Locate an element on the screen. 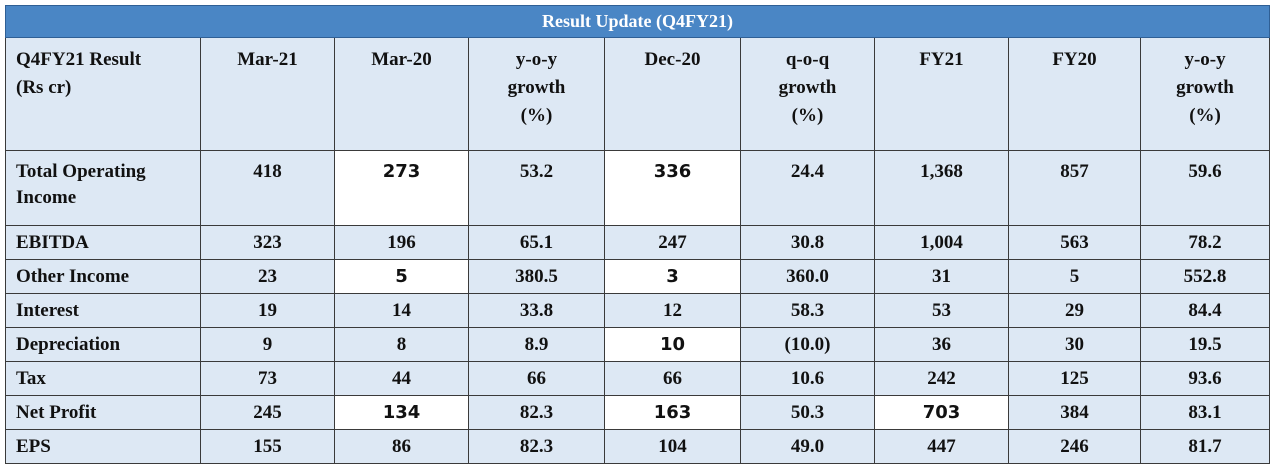 The image size is (1274, 473). table-cell: 104 is located at coordinates (672, 446).